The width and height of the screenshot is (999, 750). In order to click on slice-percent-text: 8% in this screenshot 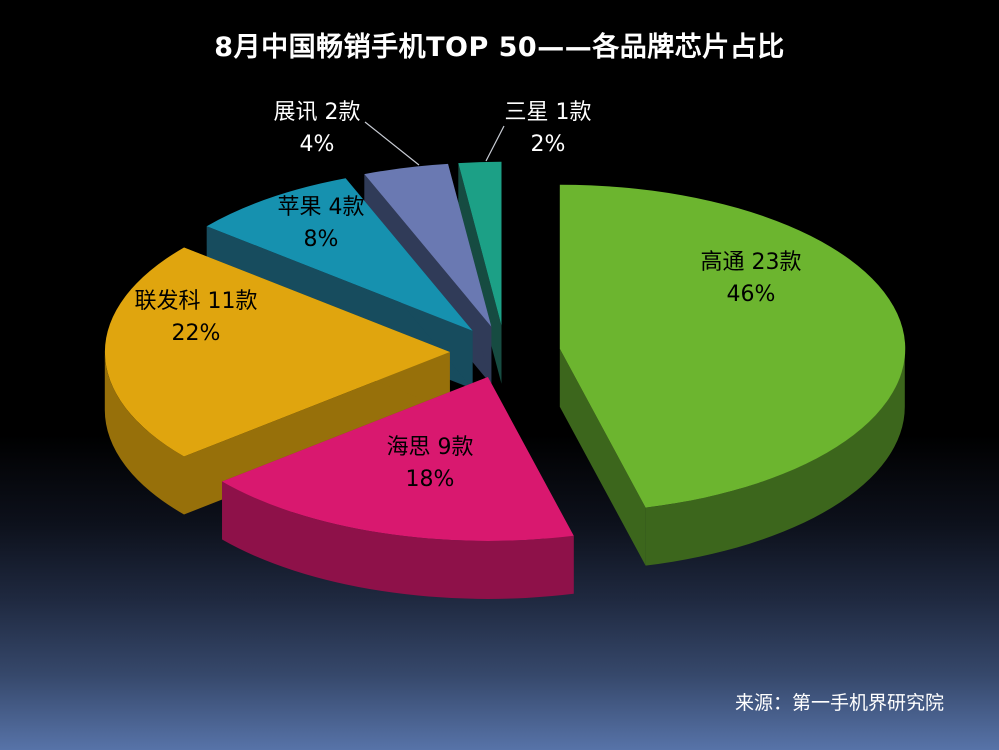, I will do `click(321, 239)`.